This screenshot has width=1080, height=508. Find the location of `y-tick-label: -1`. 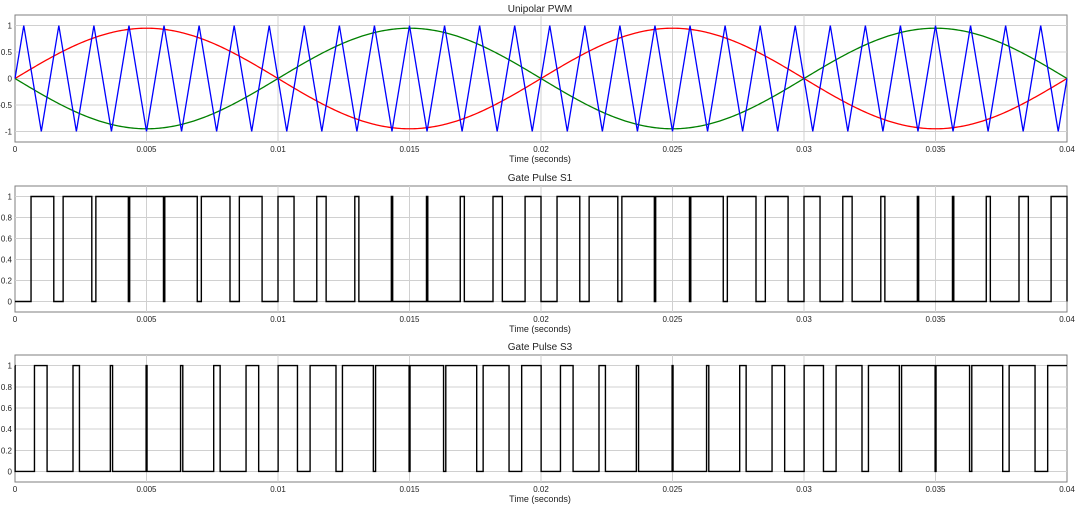

y-tick-label: -1 is located at coordinates (9, 131).